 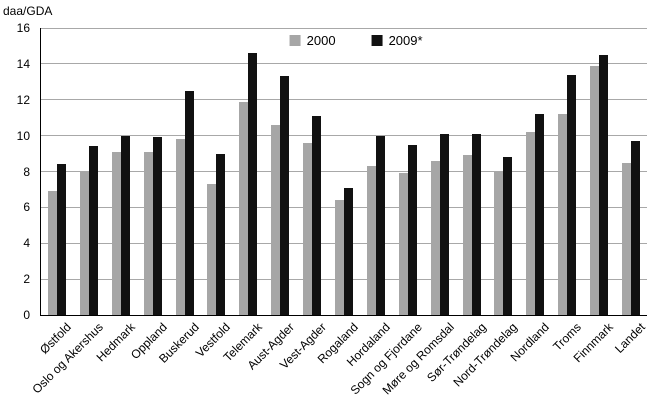 What do you see at coordinates (321, 40) in the screenshot?
I see `legend-label-2000: 2000` at bounding box center [321, 40].